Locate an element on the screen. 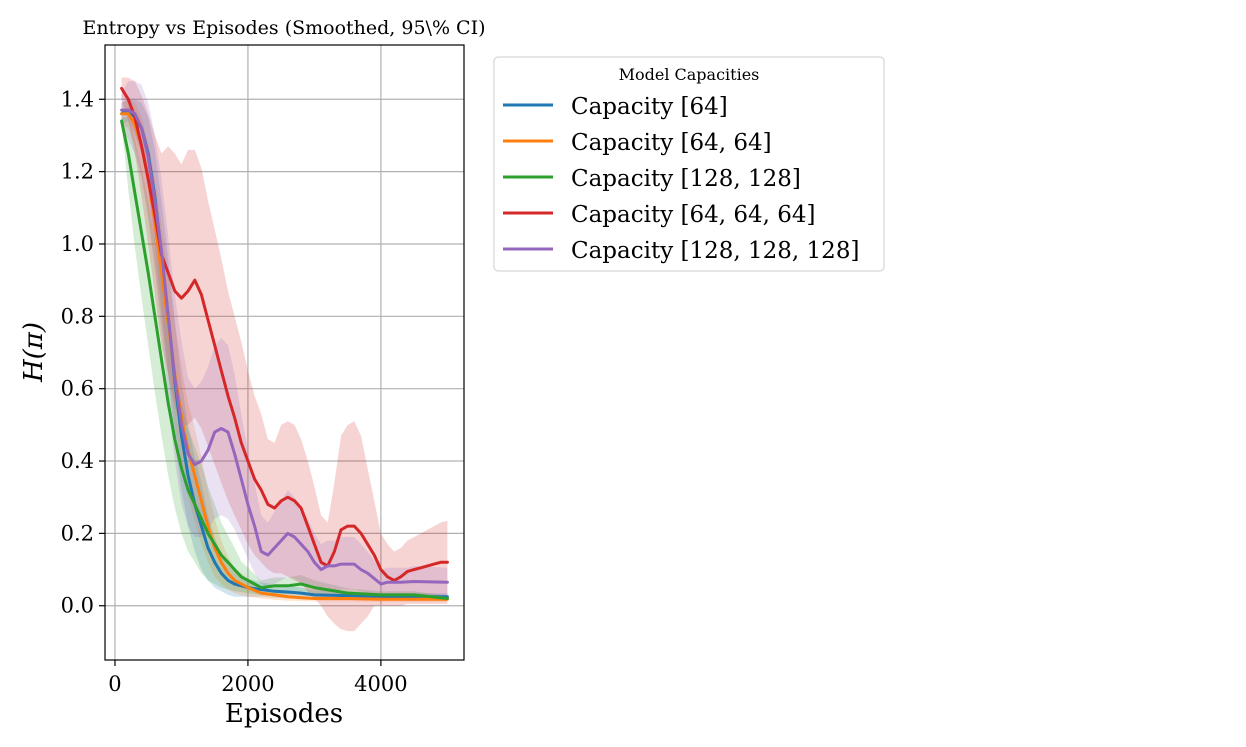  y-tick-label: 0.0 is located at coordinates (77, 606).